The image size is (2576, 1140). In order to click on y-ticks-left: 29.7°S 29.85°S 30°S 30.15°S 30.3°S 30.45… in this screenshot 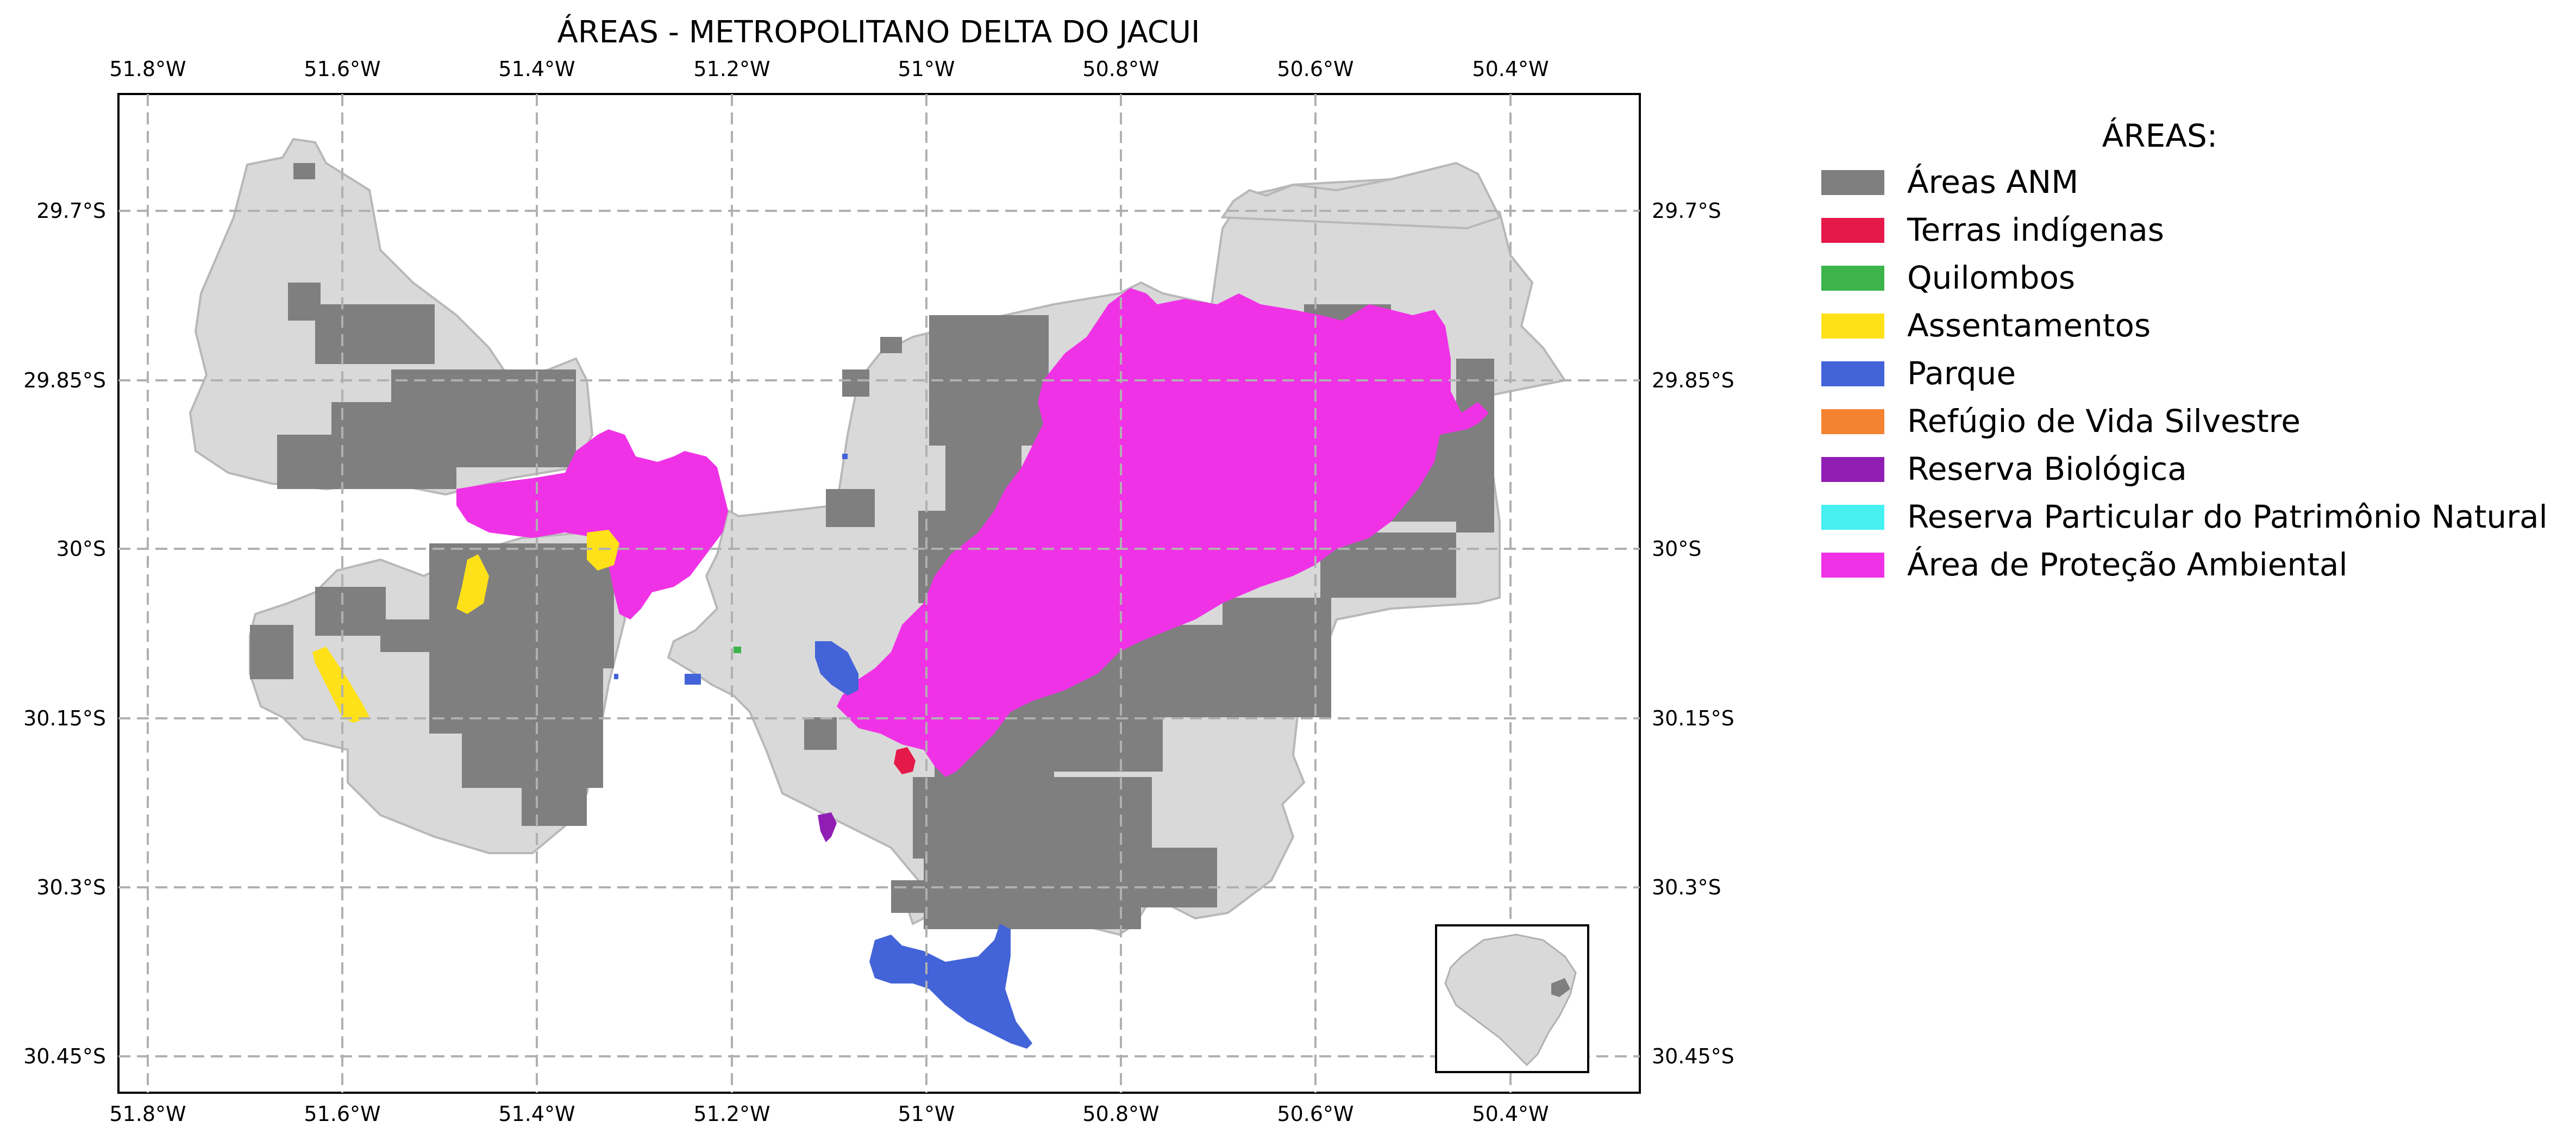, I will do `click(64, 633)`.